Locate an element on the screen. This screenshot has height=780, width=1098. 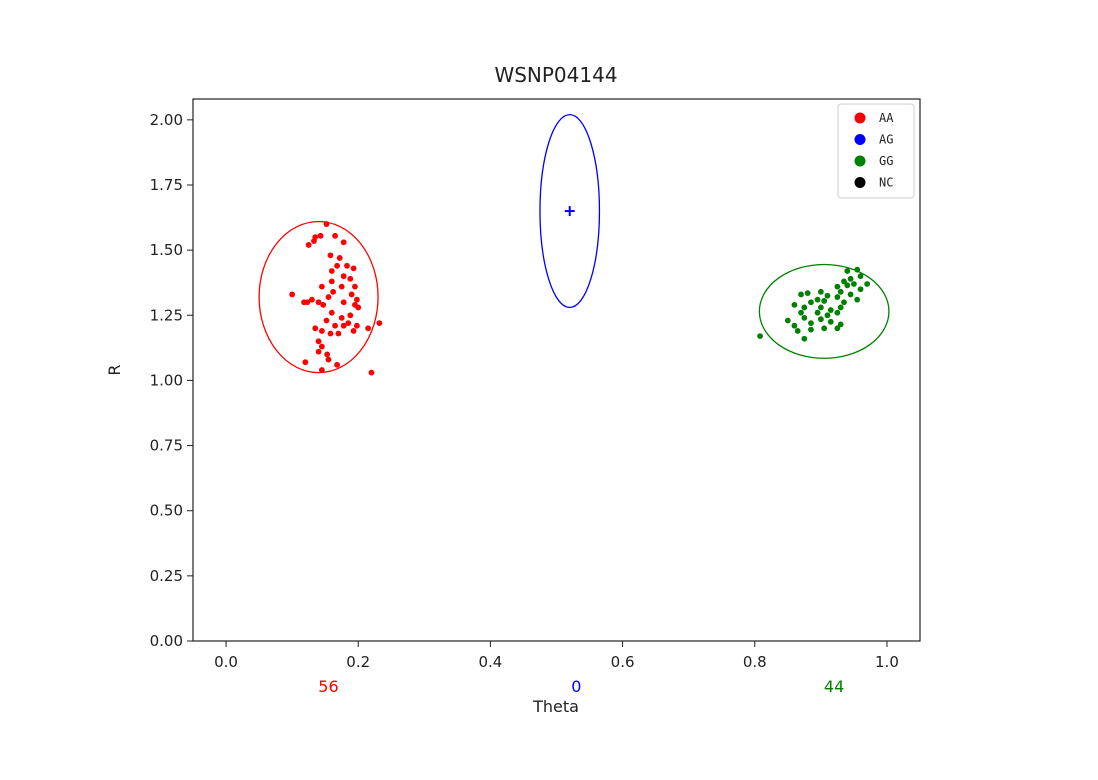
x-tick-label: 1.0 is located at coordinates (887, 662).